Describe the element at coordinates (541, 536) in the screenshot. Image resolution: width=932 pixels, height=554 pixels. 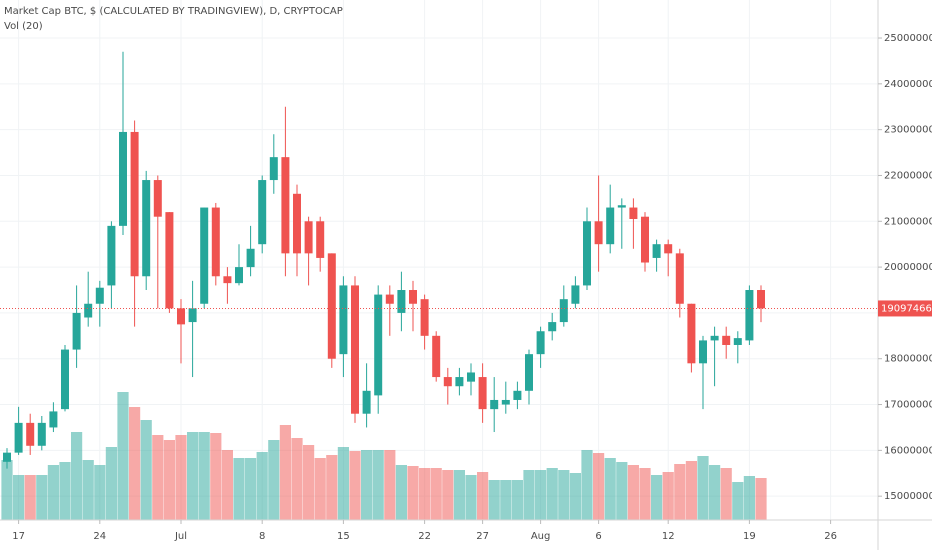
I see `x-tick-label: Aug` at that location.